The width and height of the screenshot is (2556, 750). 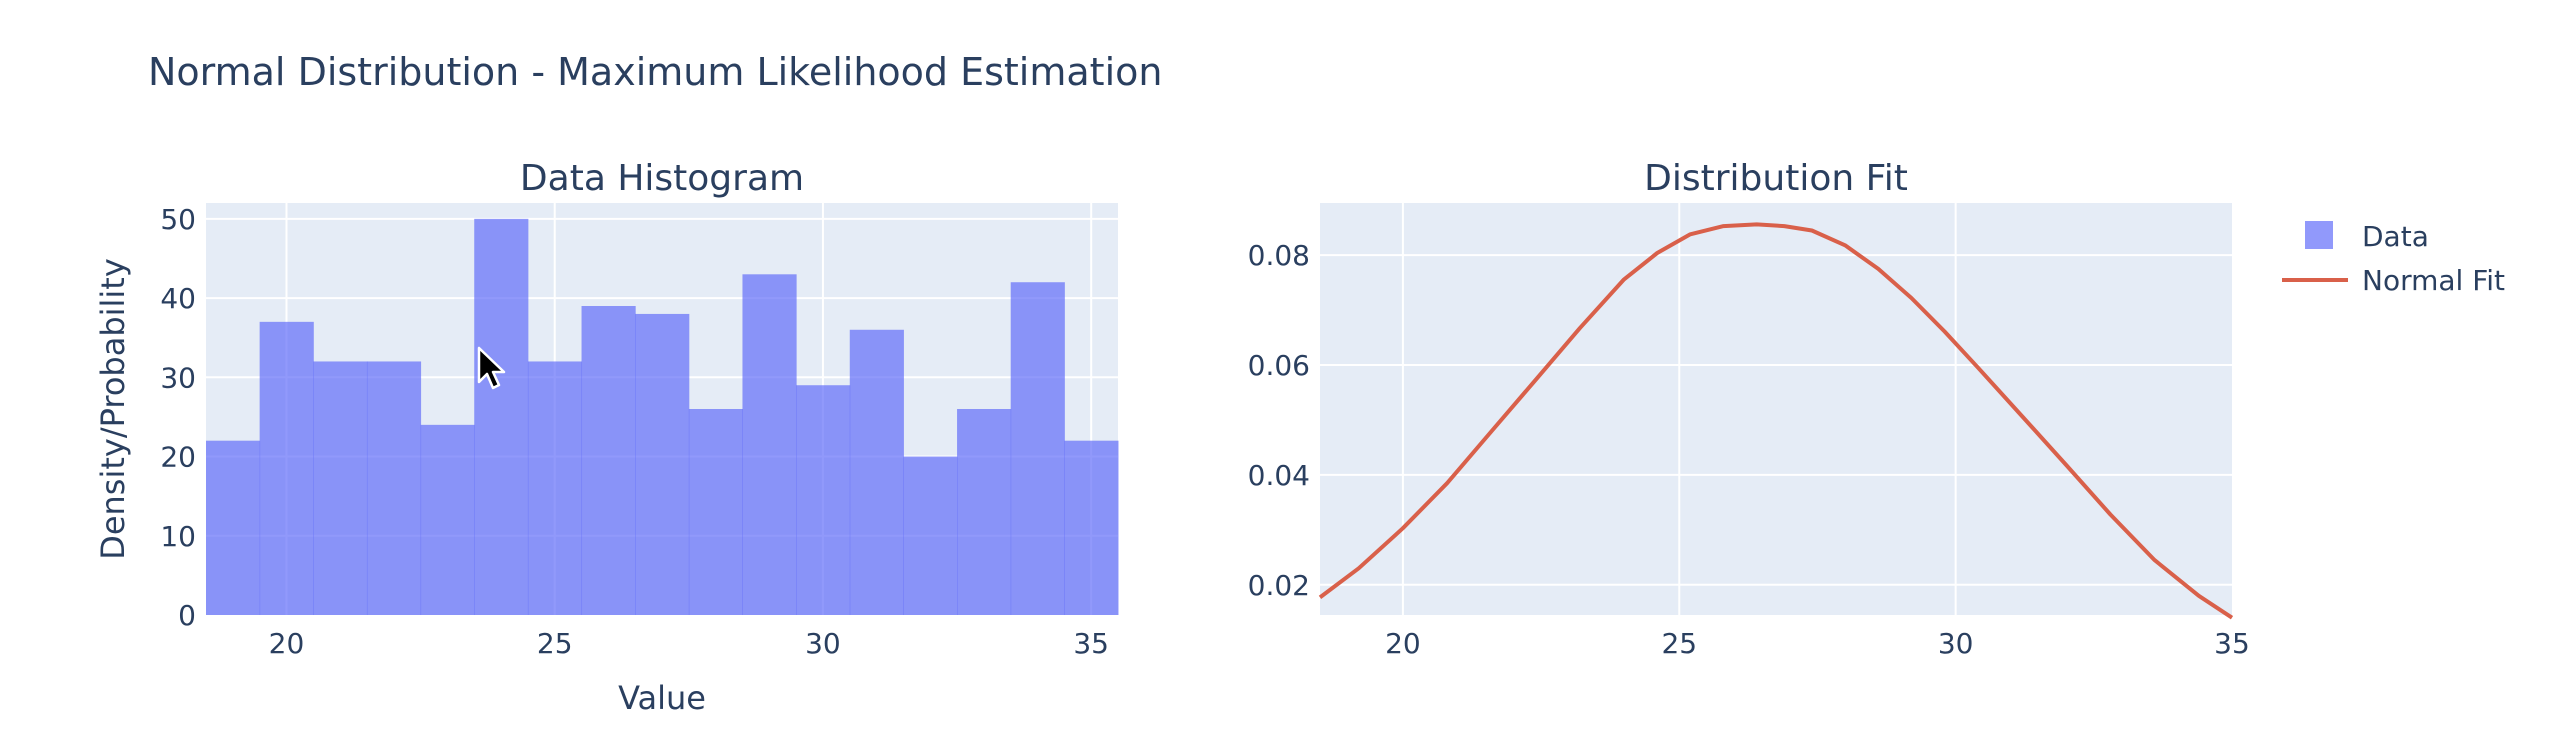 I want to click on y-tick-label: 0, so click(x=187, y=615).